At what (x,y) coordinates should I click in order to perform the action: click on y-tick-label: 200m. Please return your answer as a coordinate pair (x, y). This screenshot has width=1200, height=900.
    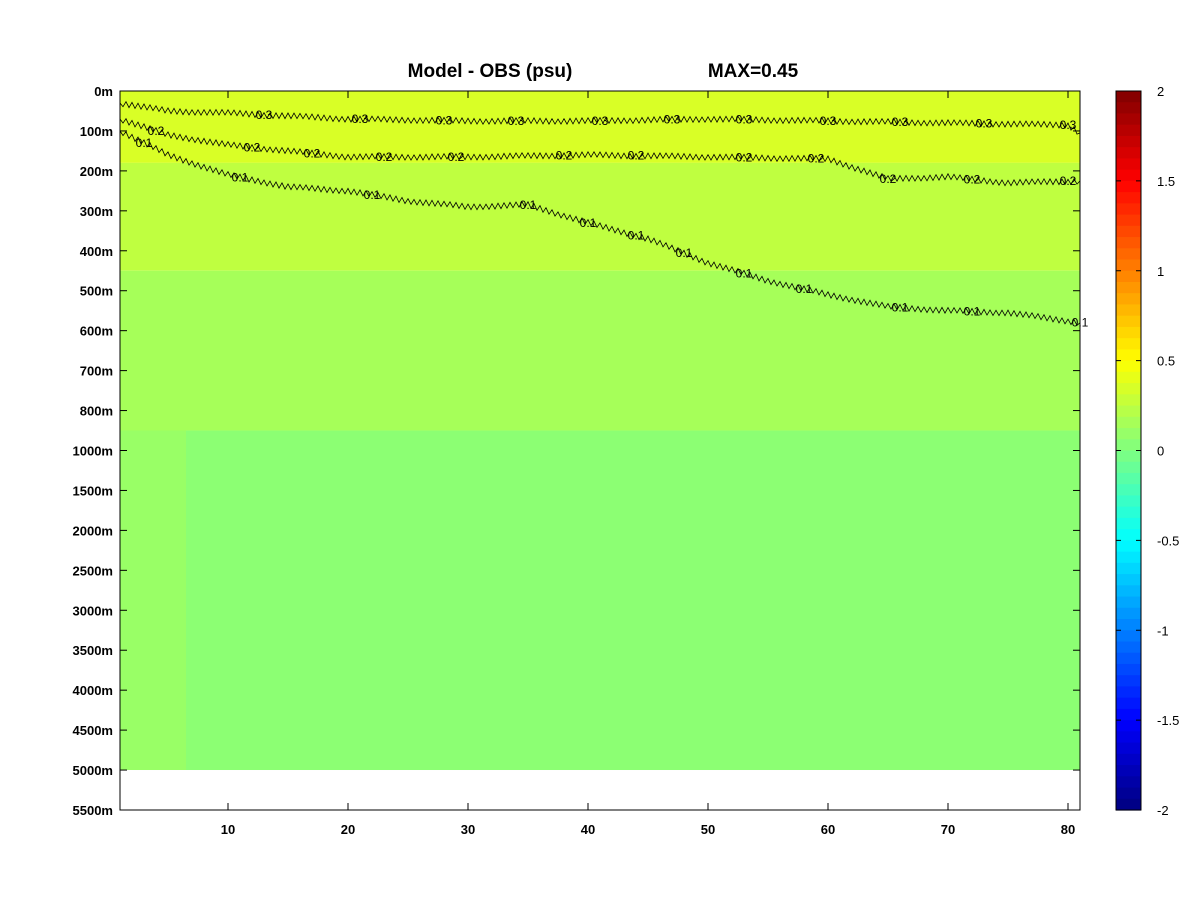
    Looking at the image, I should click on (96, 171).